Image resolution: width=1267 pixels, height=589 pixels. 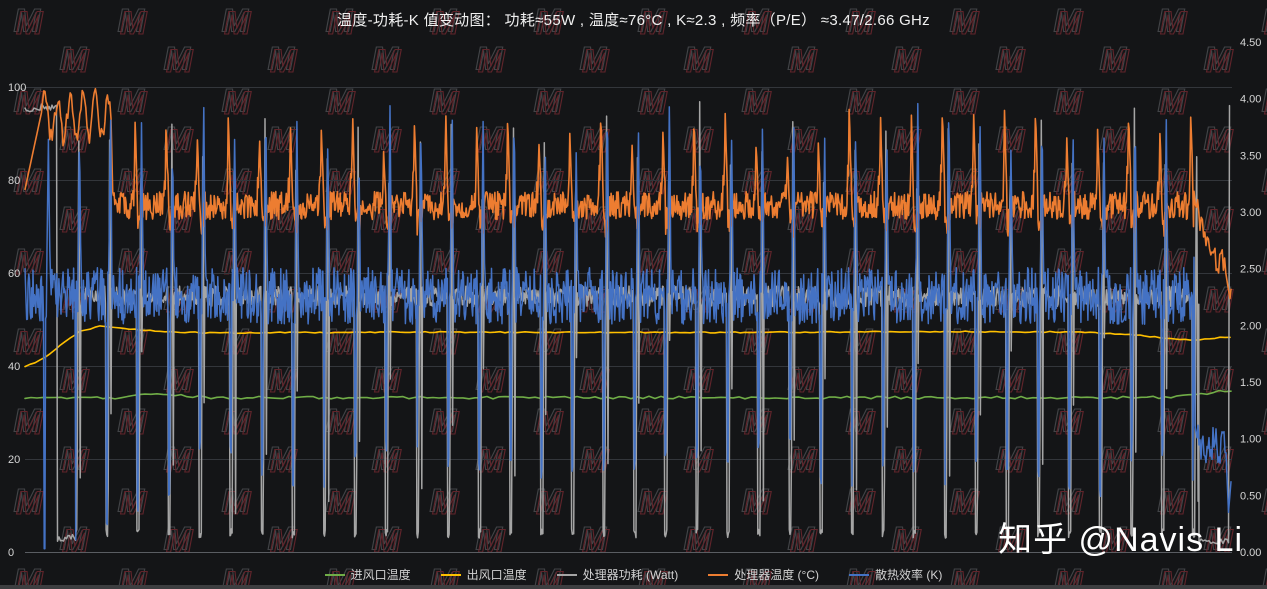 I want to click on y-right-tick-label: 2.00, so click(x=1250, y=326).